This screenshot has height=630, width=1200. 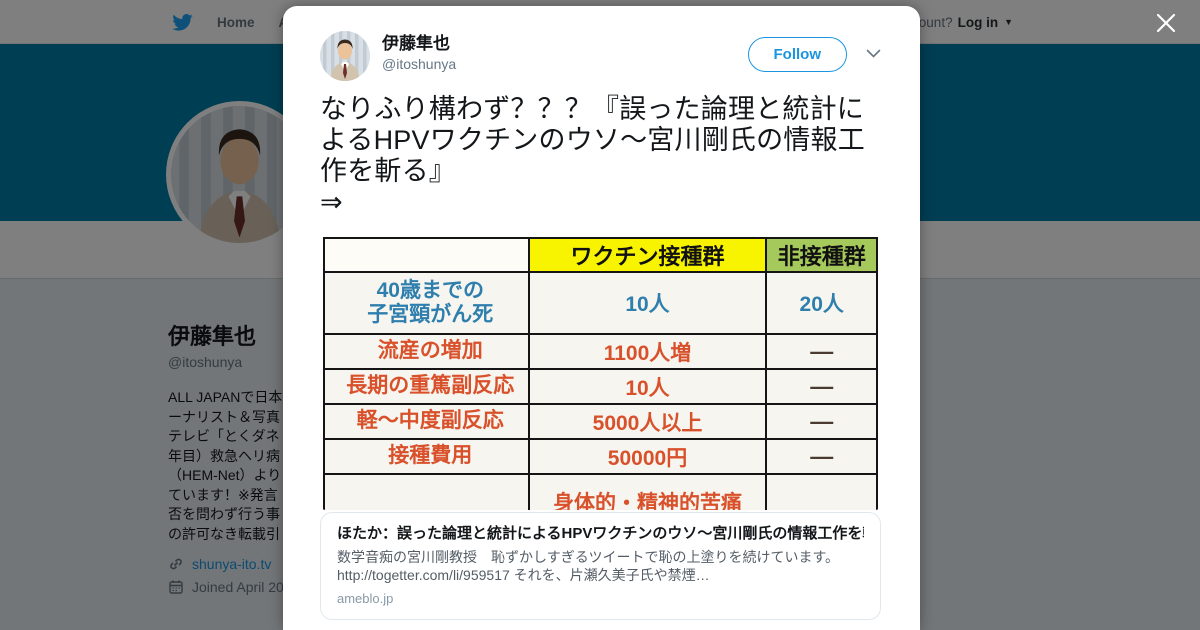 What do you see at coordinates (419, 64) in the screenshot?
I see `tweet-author-handle: @itoshunya` at bounding box center [419, 64].